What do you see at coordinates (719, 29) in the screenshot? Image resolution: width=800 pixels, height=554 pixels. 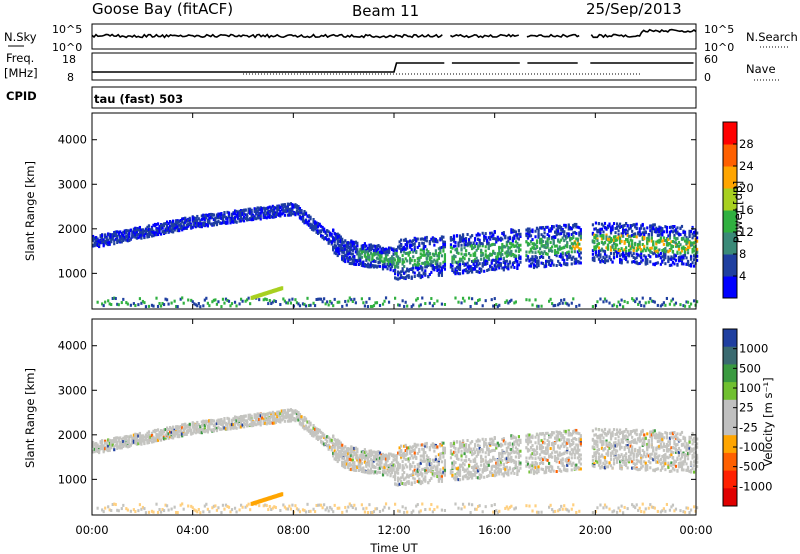 I see `nsearch-tick-top: 10^5` at bounding box center [719, 29].